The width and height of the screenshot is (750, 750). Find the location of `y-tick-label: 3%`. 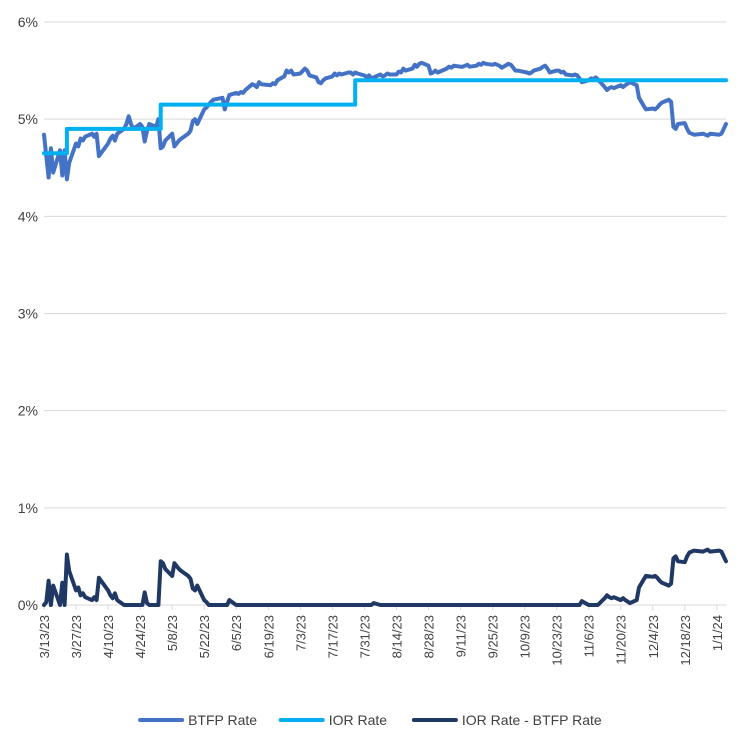

y-tick-label: 3% is located at coordinates (28, 314).